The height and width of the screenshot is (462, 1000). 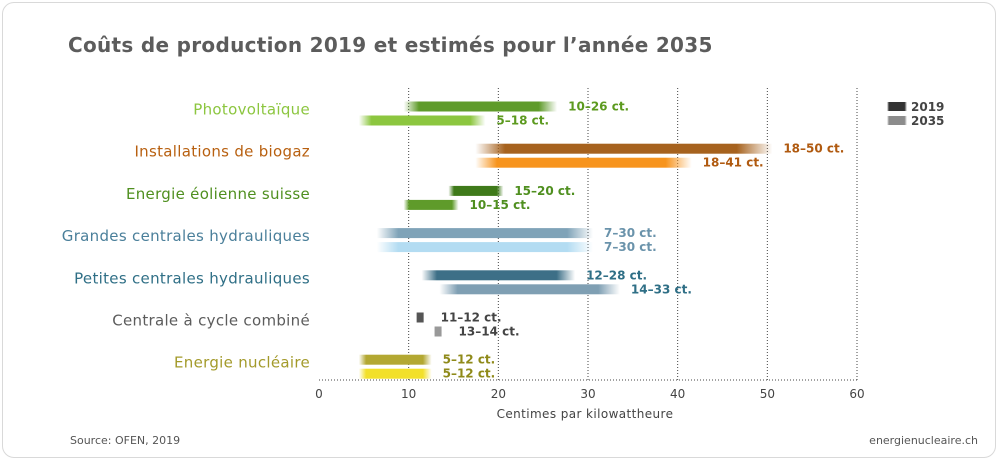 What do you see at coordinates (923, 440) in the screenshot?
I see `website-label: energienucleaire.ch` at bounding box center [923, 440].